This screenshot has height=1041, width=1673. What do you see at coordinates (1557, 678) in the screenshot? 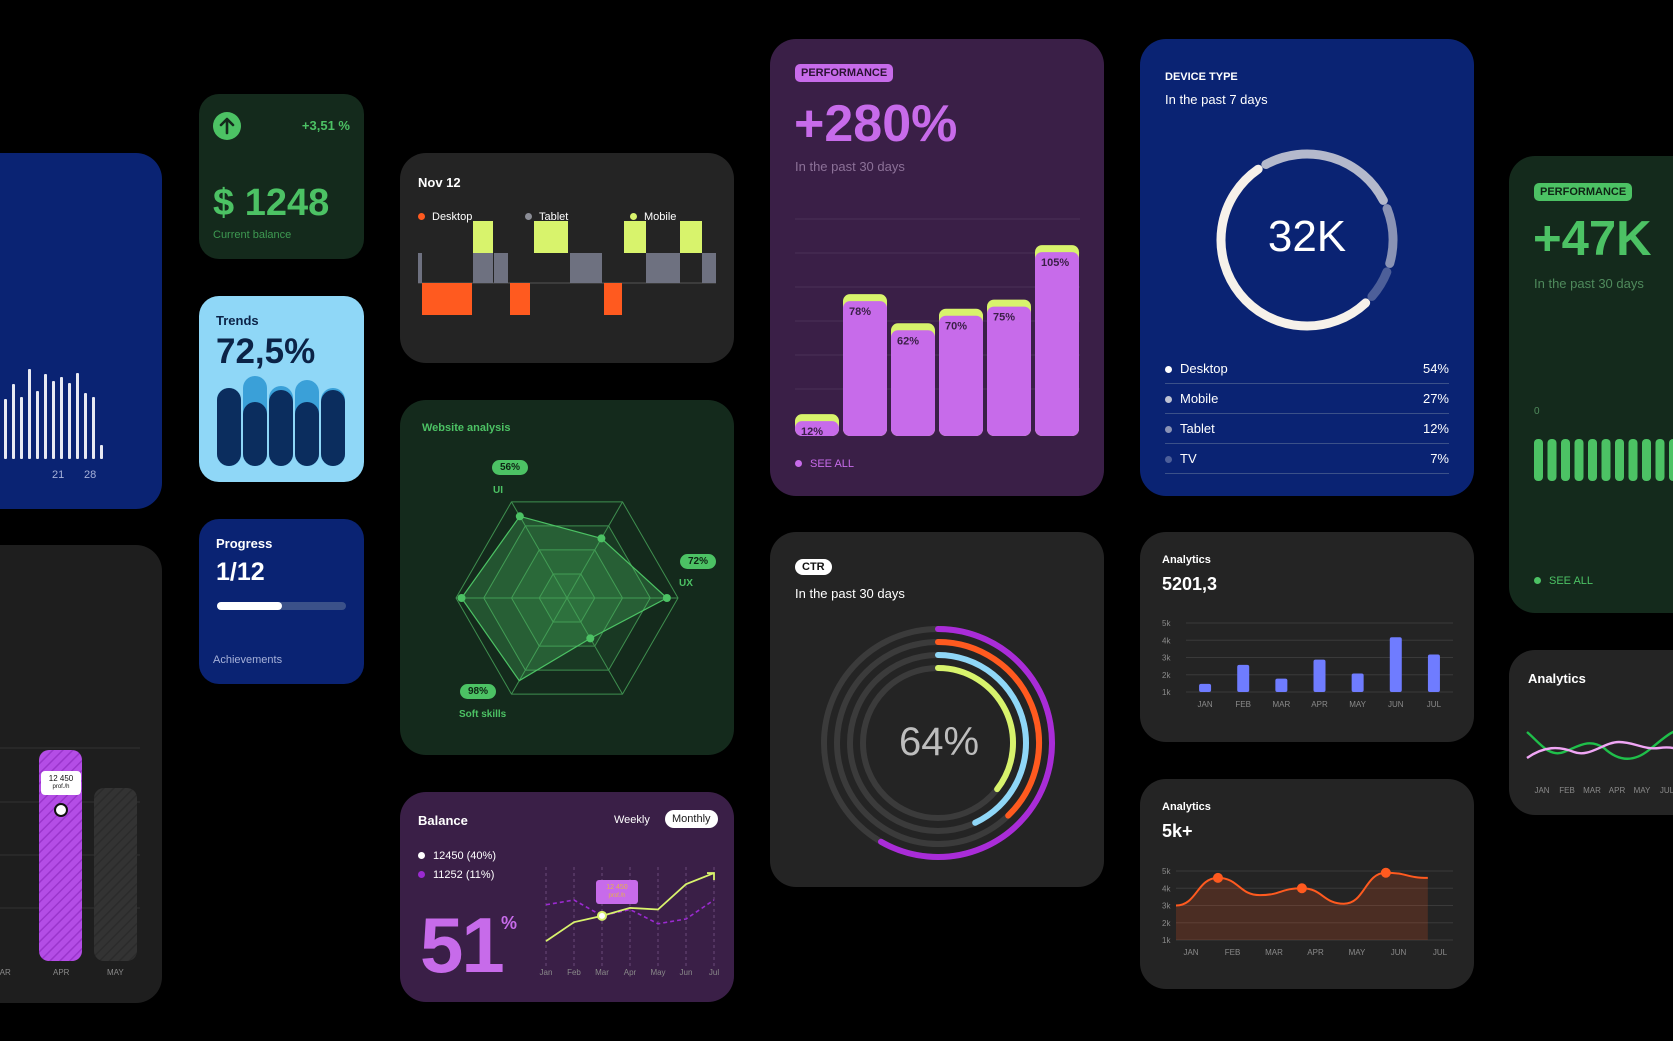
I see `right-analytics-title: Analytics` at bounding box center [1557, 678].